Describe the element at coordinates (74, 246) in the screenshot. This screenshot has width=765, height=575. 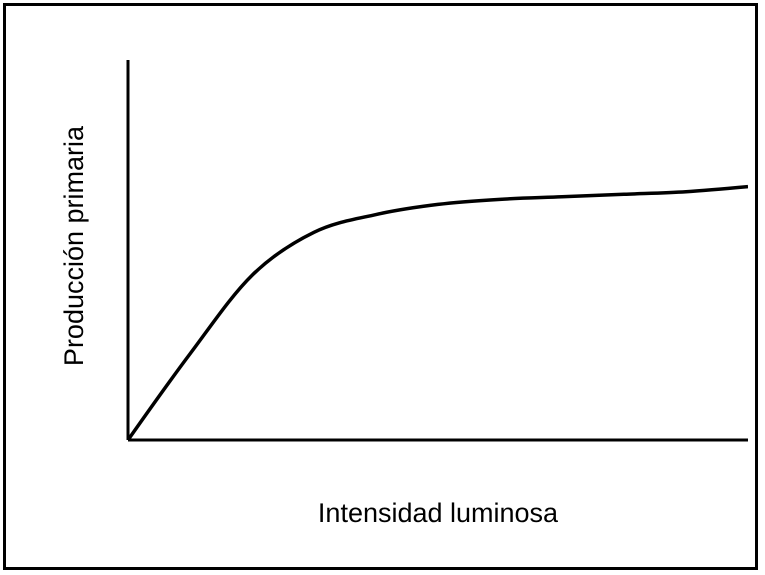
I see `y-axis-title: Producción primaria` at that location.